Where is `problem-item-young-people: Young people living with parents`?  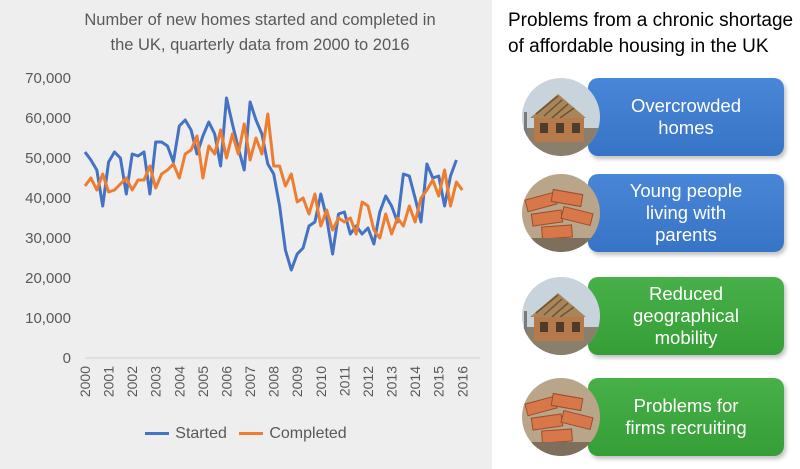
problem-item-young-people: Young people living with parents is located at coordinates (653, 213).